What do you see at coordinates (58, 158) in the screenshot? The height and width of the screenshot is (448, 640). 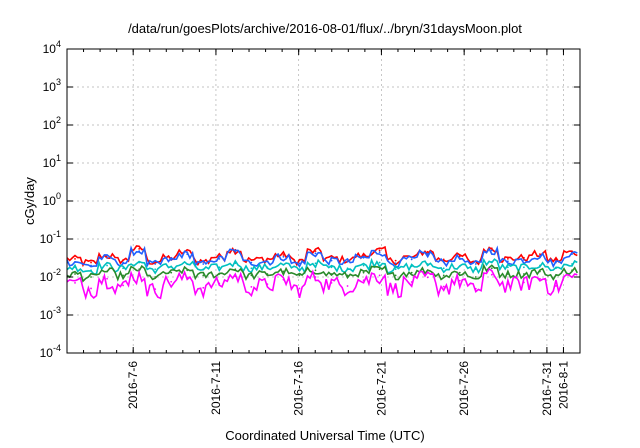 I see `y-tick-exponent: 1` at bounding box center [58, 158].